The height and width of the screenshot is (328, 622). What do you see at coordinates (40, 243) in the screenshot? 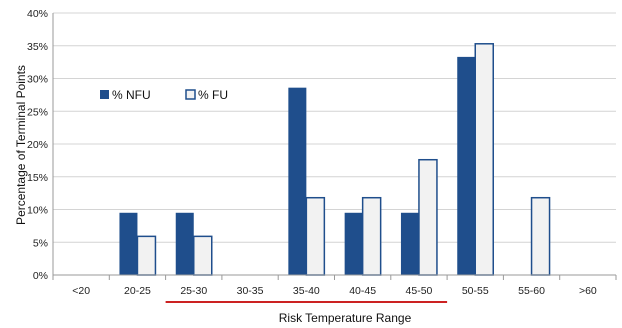
I see `y-tick-label: 5%` at bounding box center [40, 243].